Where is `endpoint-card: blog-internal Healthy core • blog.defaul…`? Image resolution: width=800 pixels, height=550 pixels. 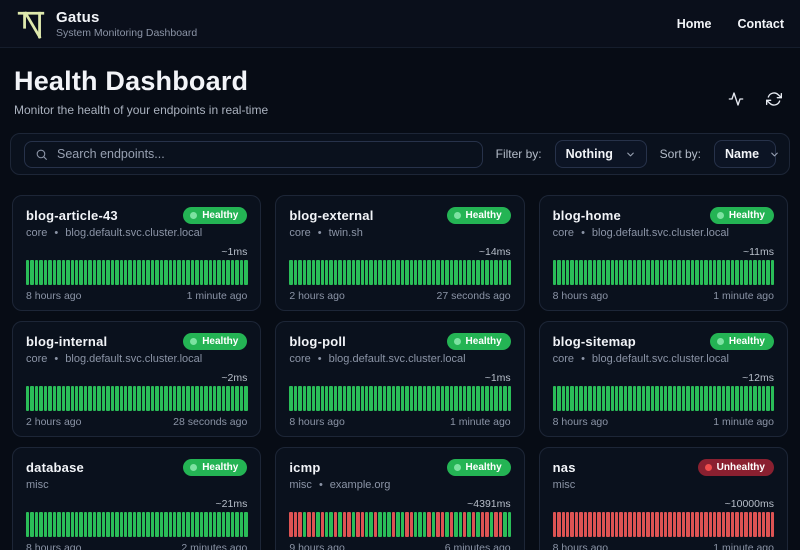
endpoint-card: blog-internal Healthy core • blog.defaul… is located at coordinates (137, 379).